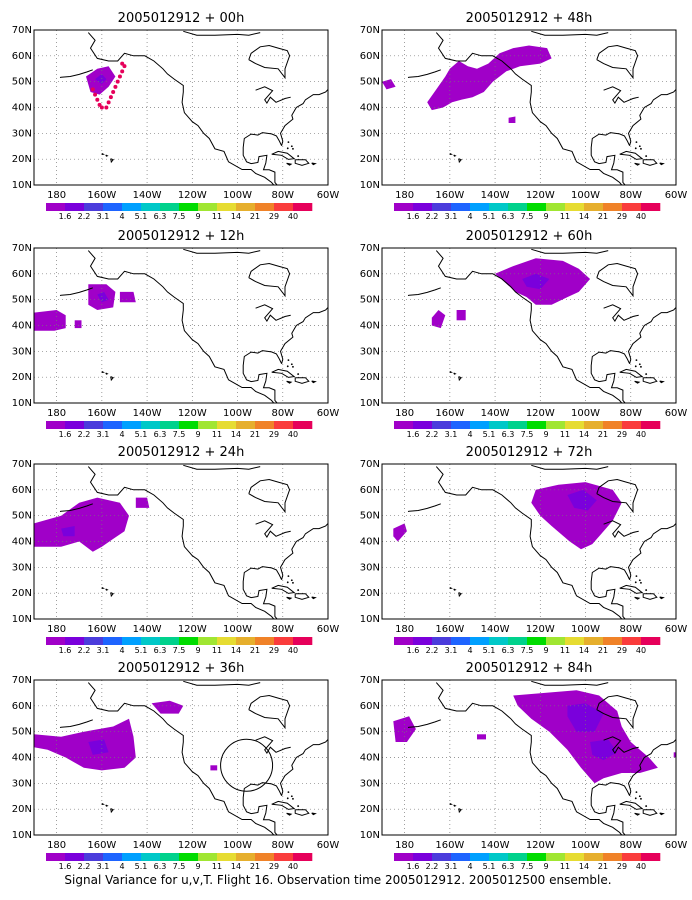  Describe the element at coordinates (545, 216) in the screenshot. I see `colorbar-label: 9` at that location.